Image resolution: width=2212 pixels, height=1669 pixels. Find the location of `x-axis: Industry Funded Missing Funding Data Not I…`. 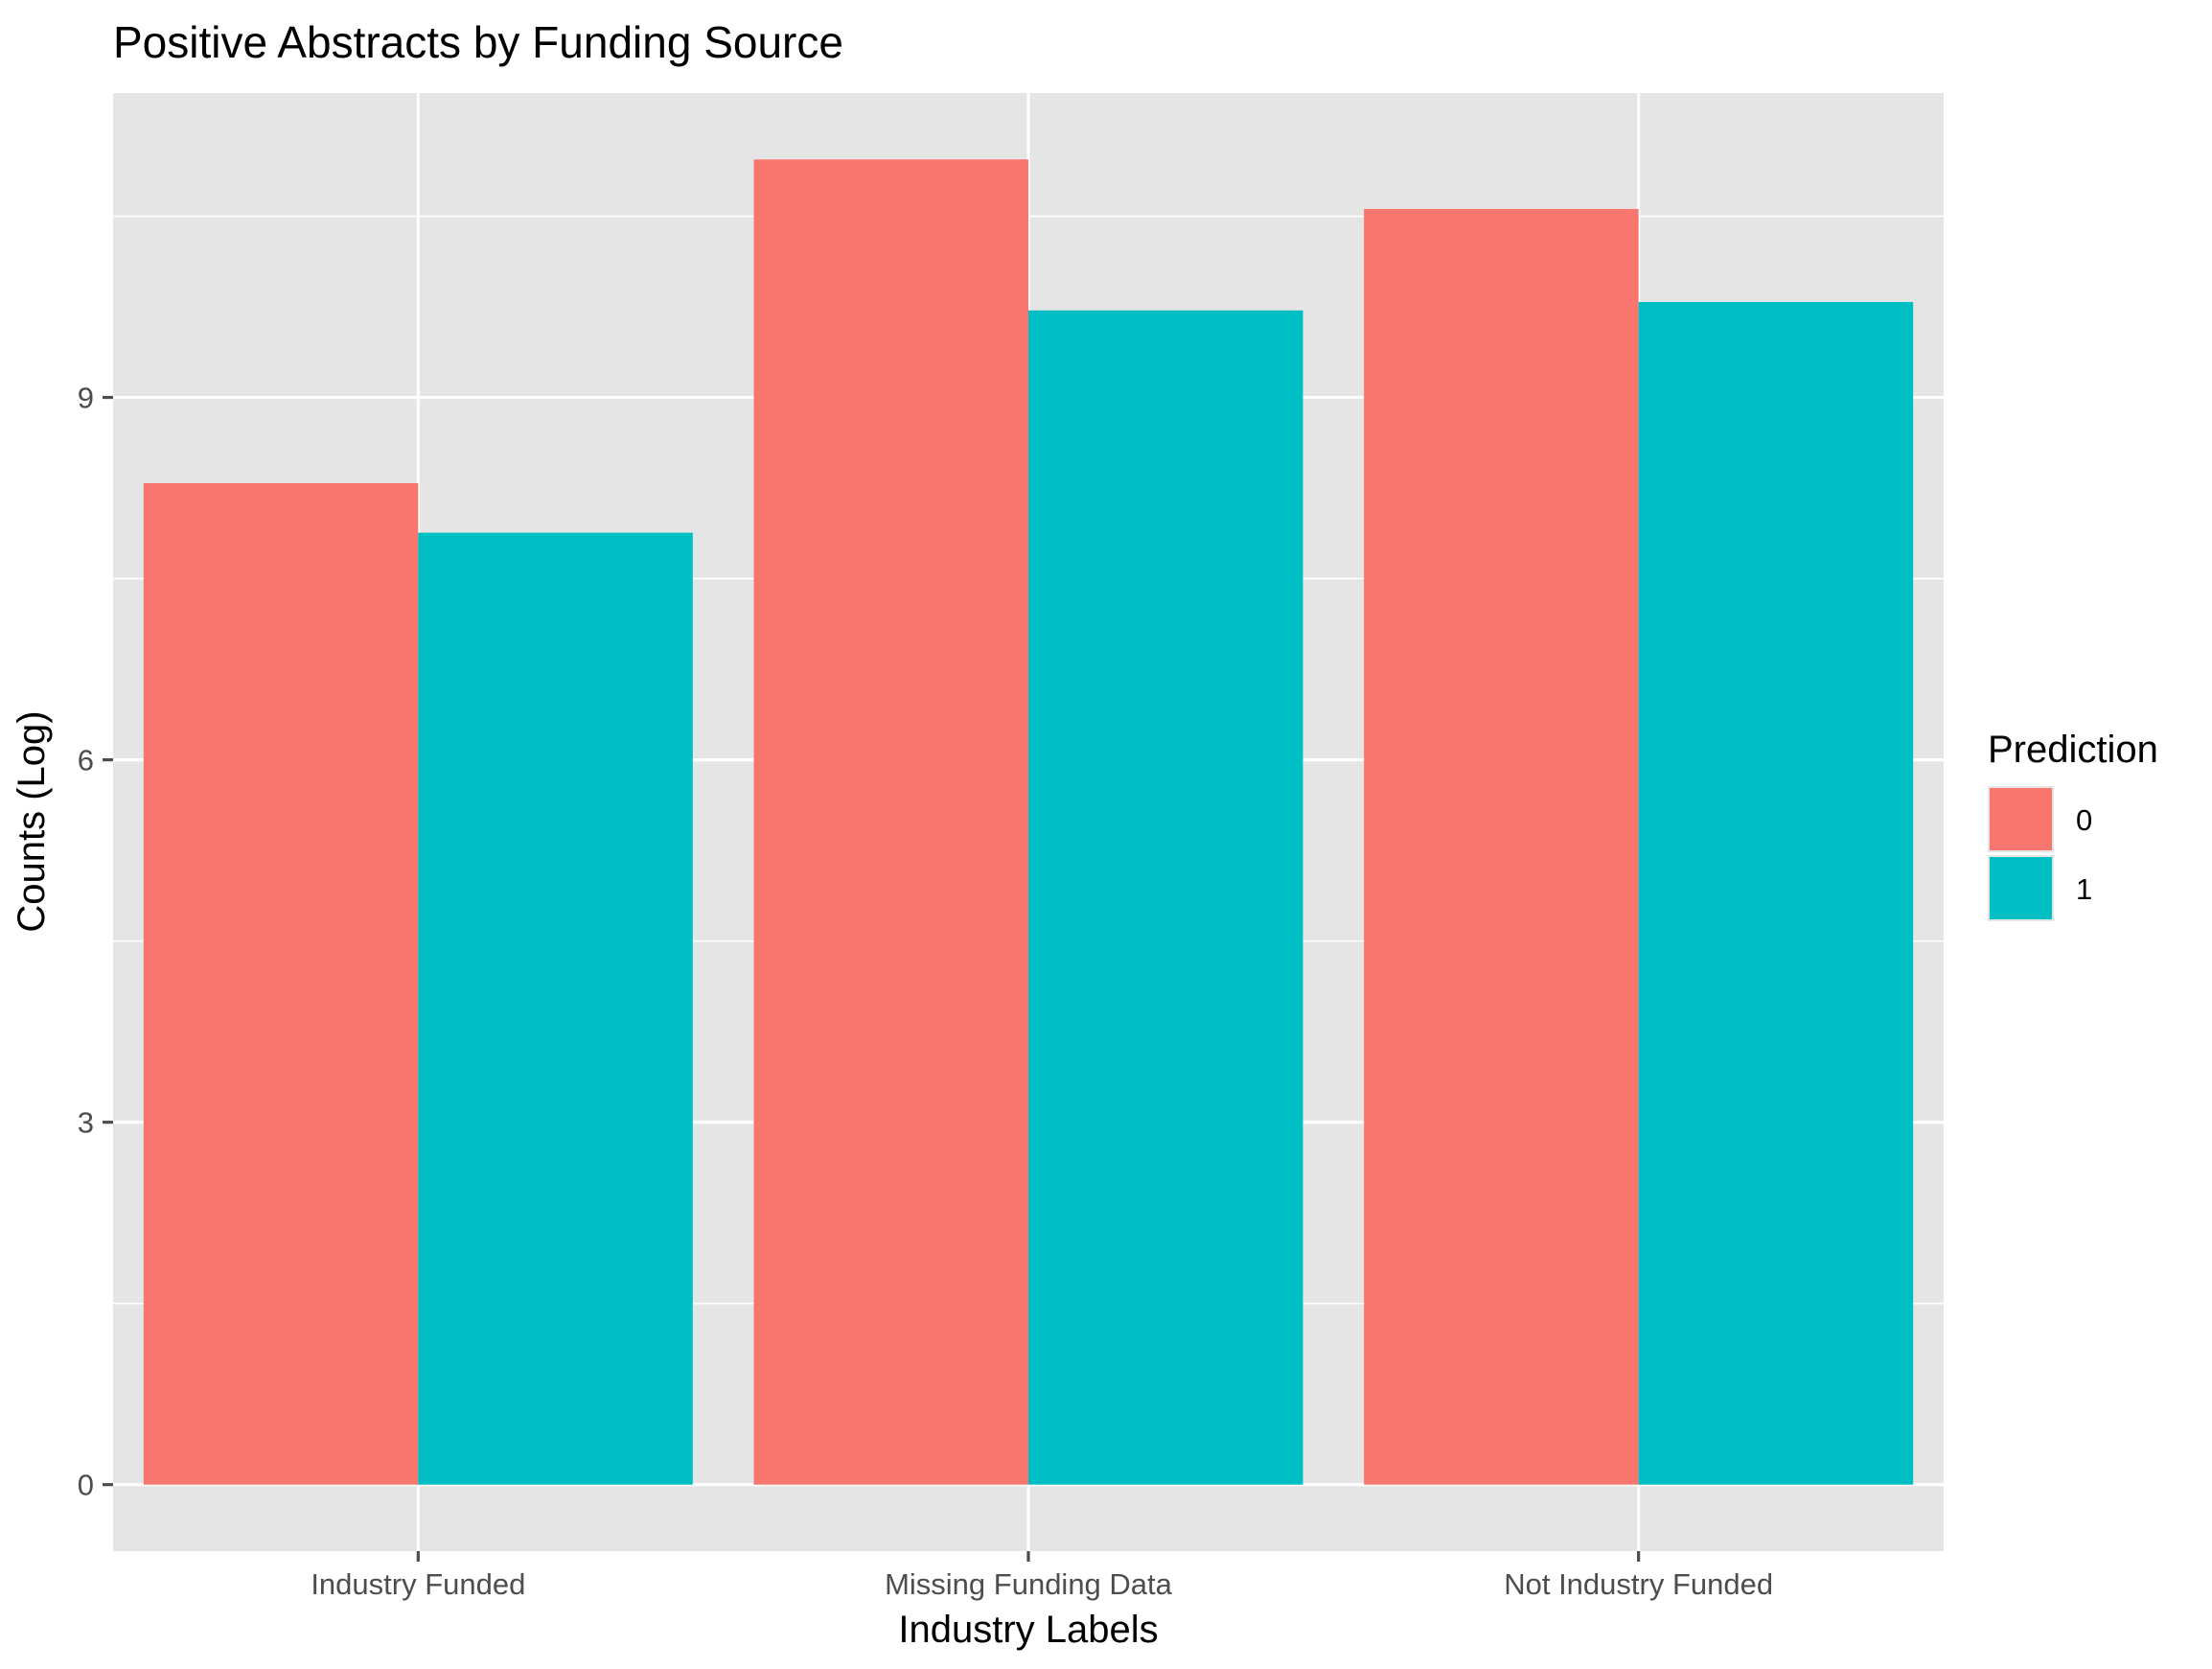

x-axis: Industry Funded Missing Funding Data Not I… is located at coordinates (1042, 1576).